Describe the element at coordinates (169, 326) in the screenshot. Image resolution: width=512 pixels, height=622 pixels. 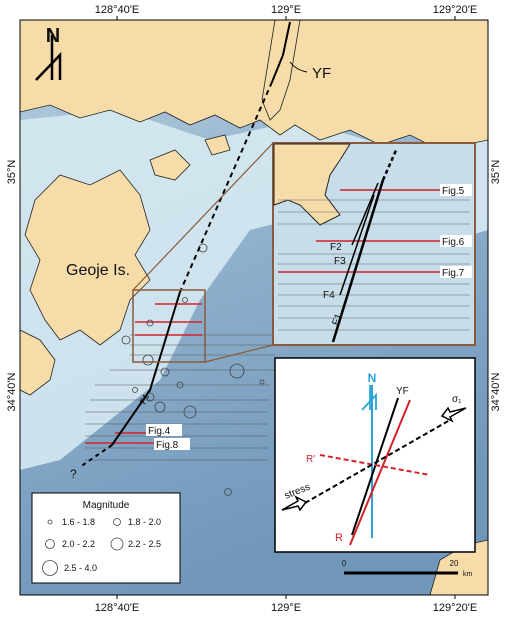
I see `zoom-box` at that location.